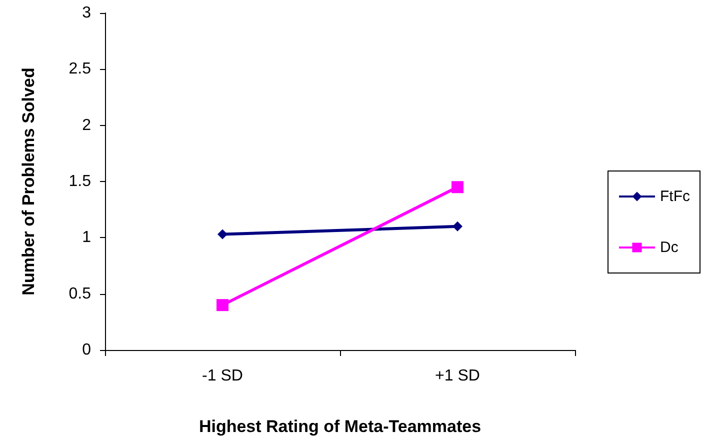 The width and height of the screenshot is (708, 444). I want to click on x-tick-label: +1 SD, so click(457, 376).